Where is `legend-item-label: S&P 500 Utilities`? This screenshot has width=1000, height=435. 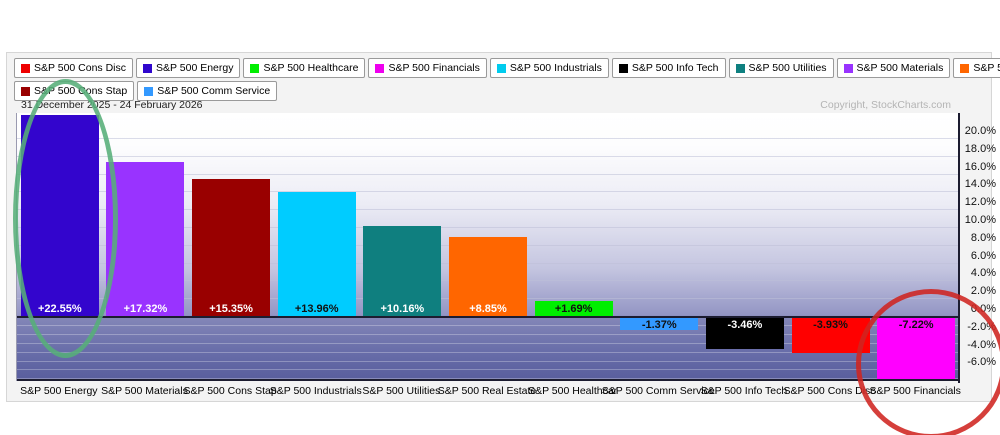
legend-item-label: S&P 500 Utilities is located at coordinates (787, 68).